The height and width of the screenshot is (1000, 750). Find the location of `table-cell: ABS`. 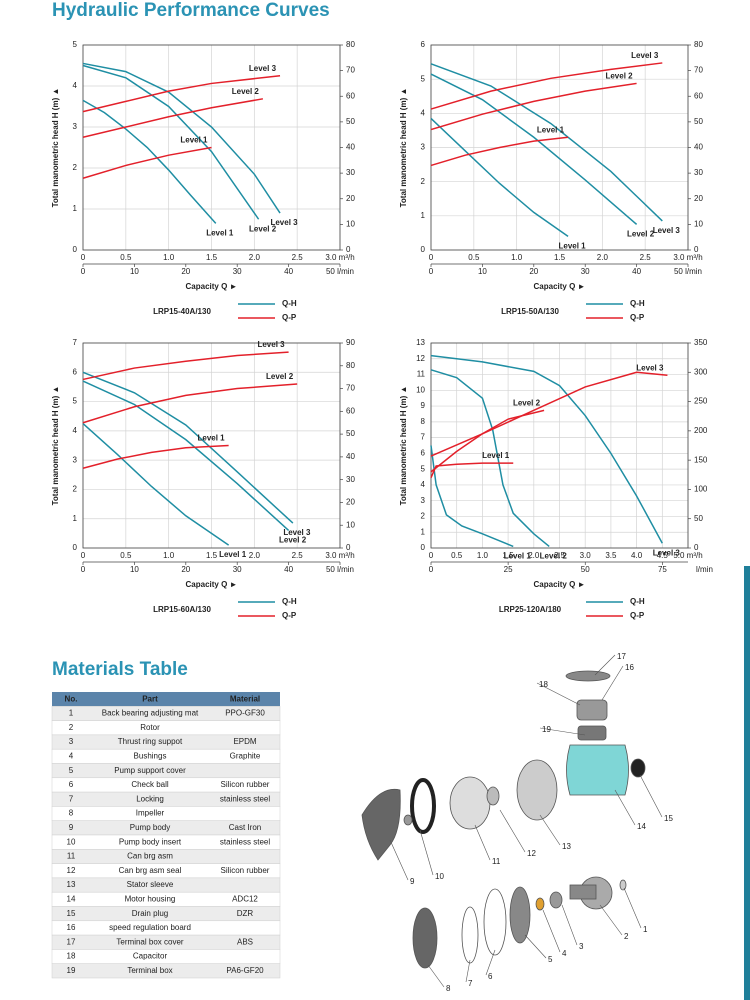

table-cell: ABS is located at coordinates (245, 941).